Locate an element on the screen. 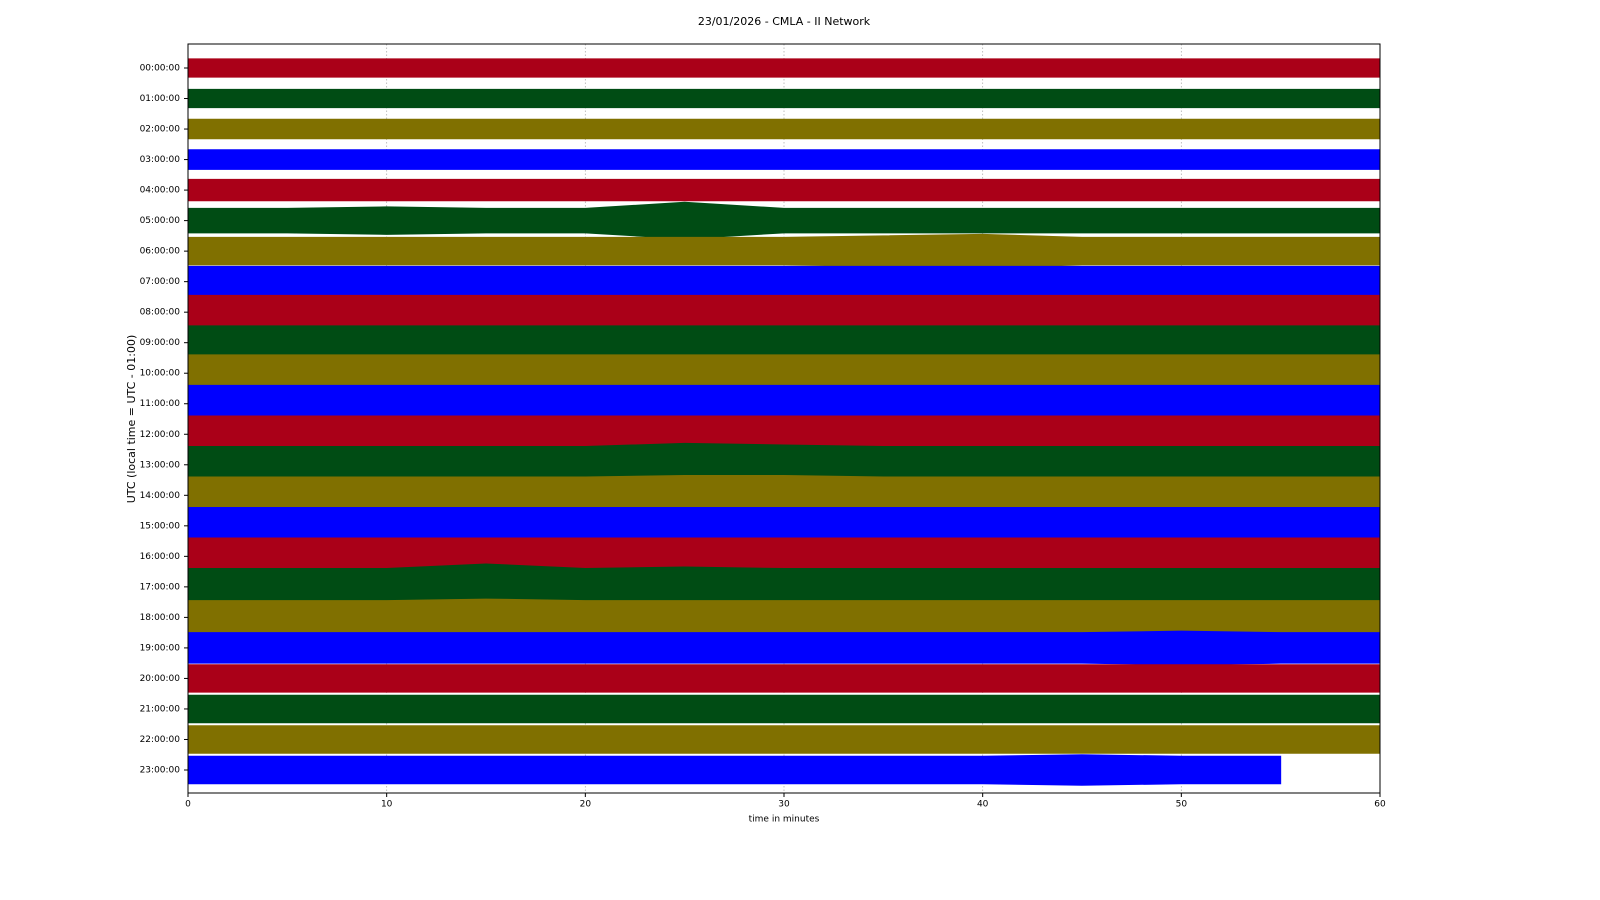 The height and width of the screenshot is (900, 1600). y-tick-label: 16:00:00 is located at coordinates (160, 557).